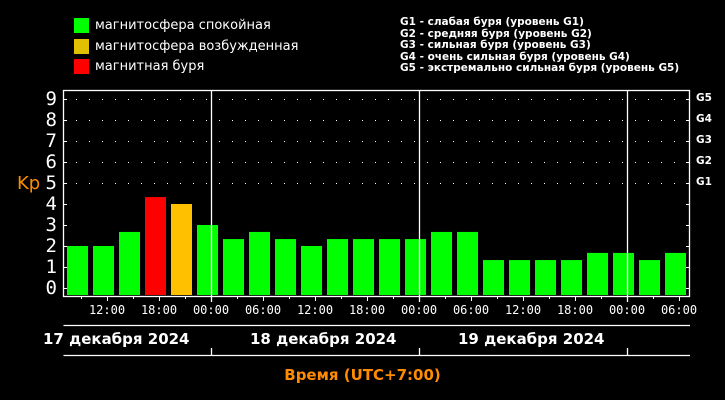 The height and width of the screenshot is (400, 725). Describe the element at coordinates (51, 120) in the screenshot. I see `y-tick-label: 8` at that location.